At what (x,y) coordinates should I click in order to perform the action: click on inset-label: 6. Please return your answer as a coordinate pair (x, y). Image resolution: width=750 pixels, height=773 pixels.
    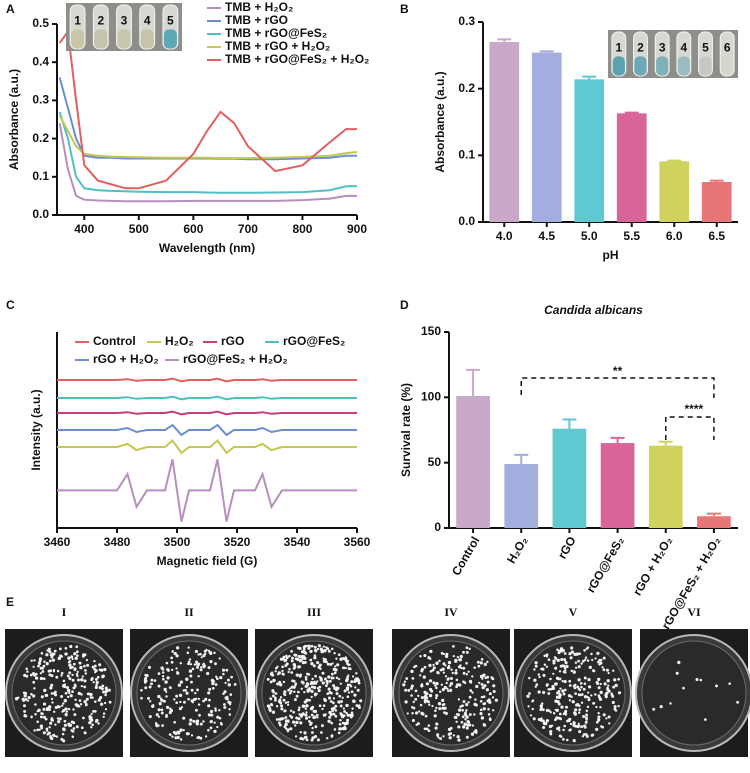
    Looking at the image, I should click on (727, 47).